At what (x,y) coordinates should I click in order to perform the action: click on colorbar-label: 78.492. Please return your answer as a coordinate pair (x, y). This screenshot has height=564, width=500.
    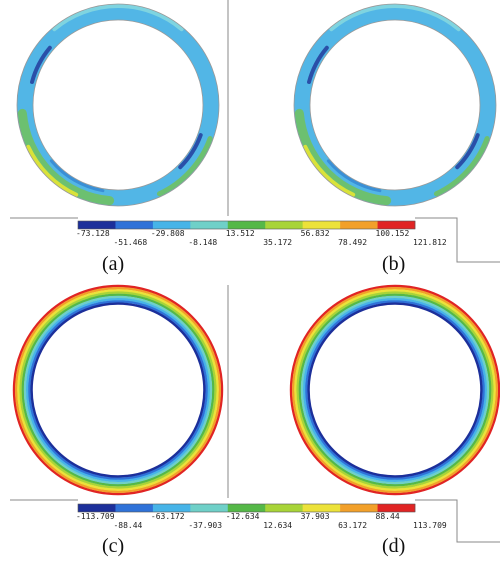
    Looking at the image, I should click on (352, 242).